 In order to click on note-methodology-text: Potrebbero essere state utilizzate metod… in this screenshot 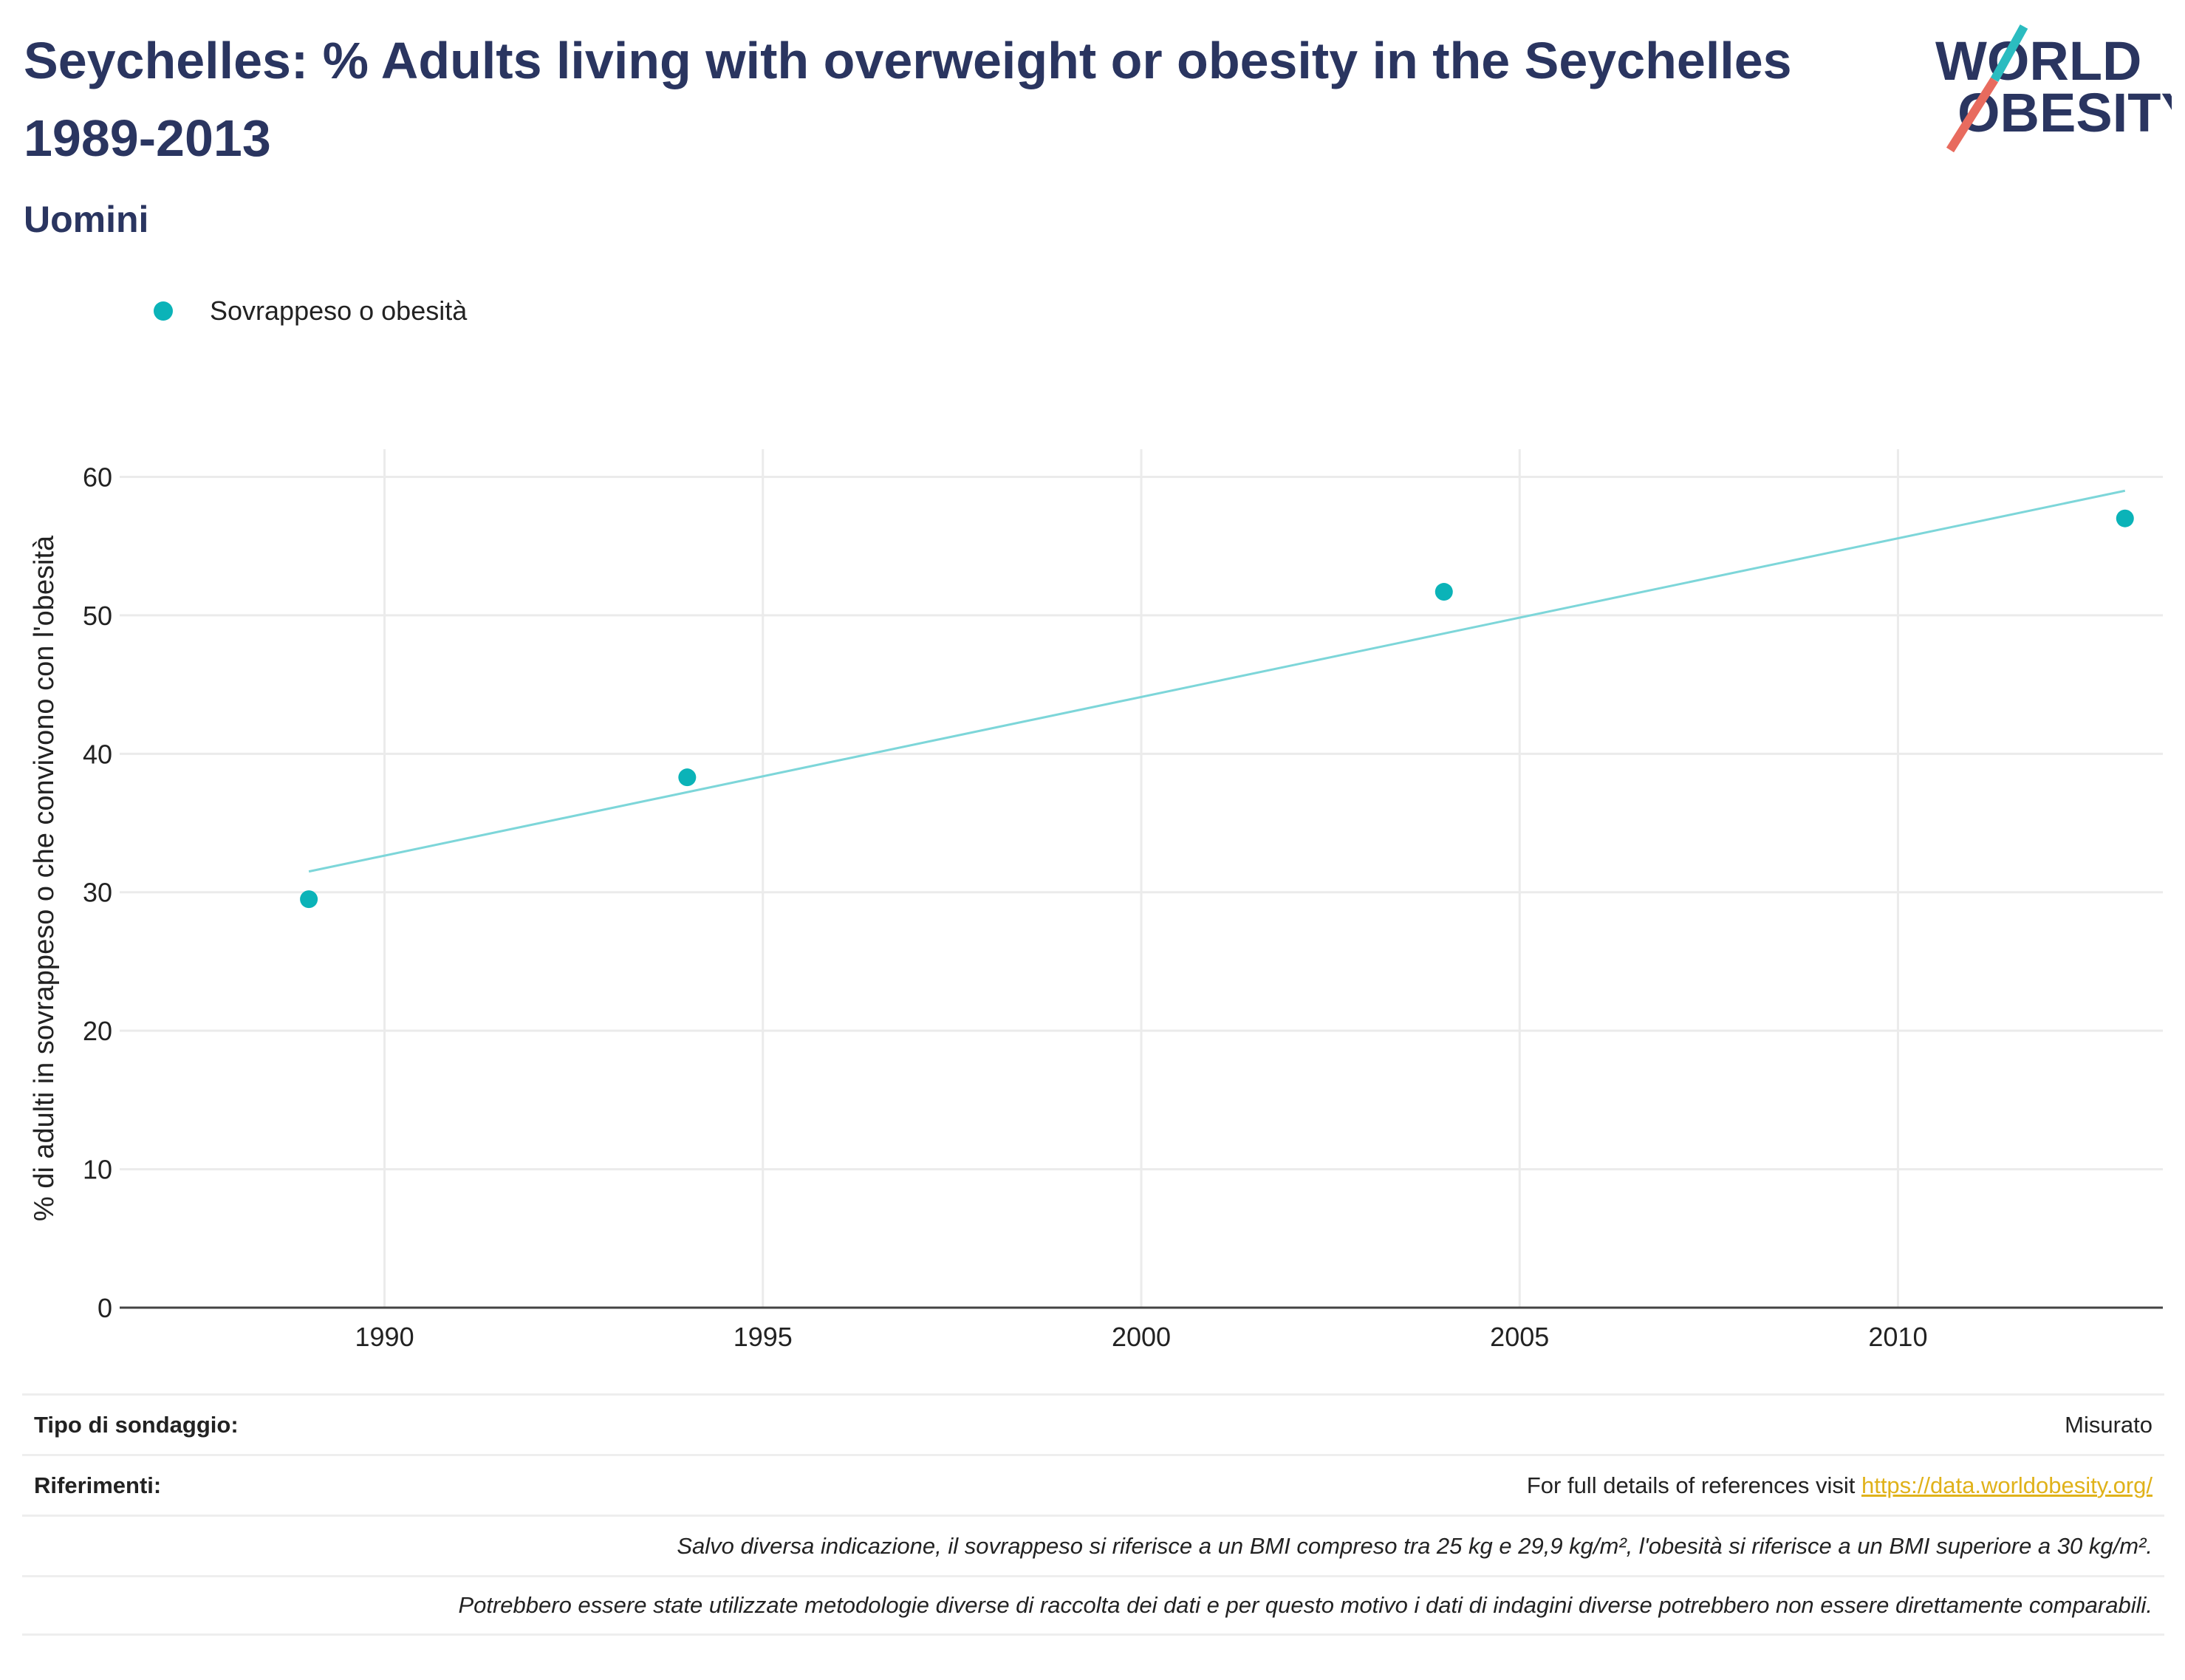, I will do `click(1305, 1605)`.